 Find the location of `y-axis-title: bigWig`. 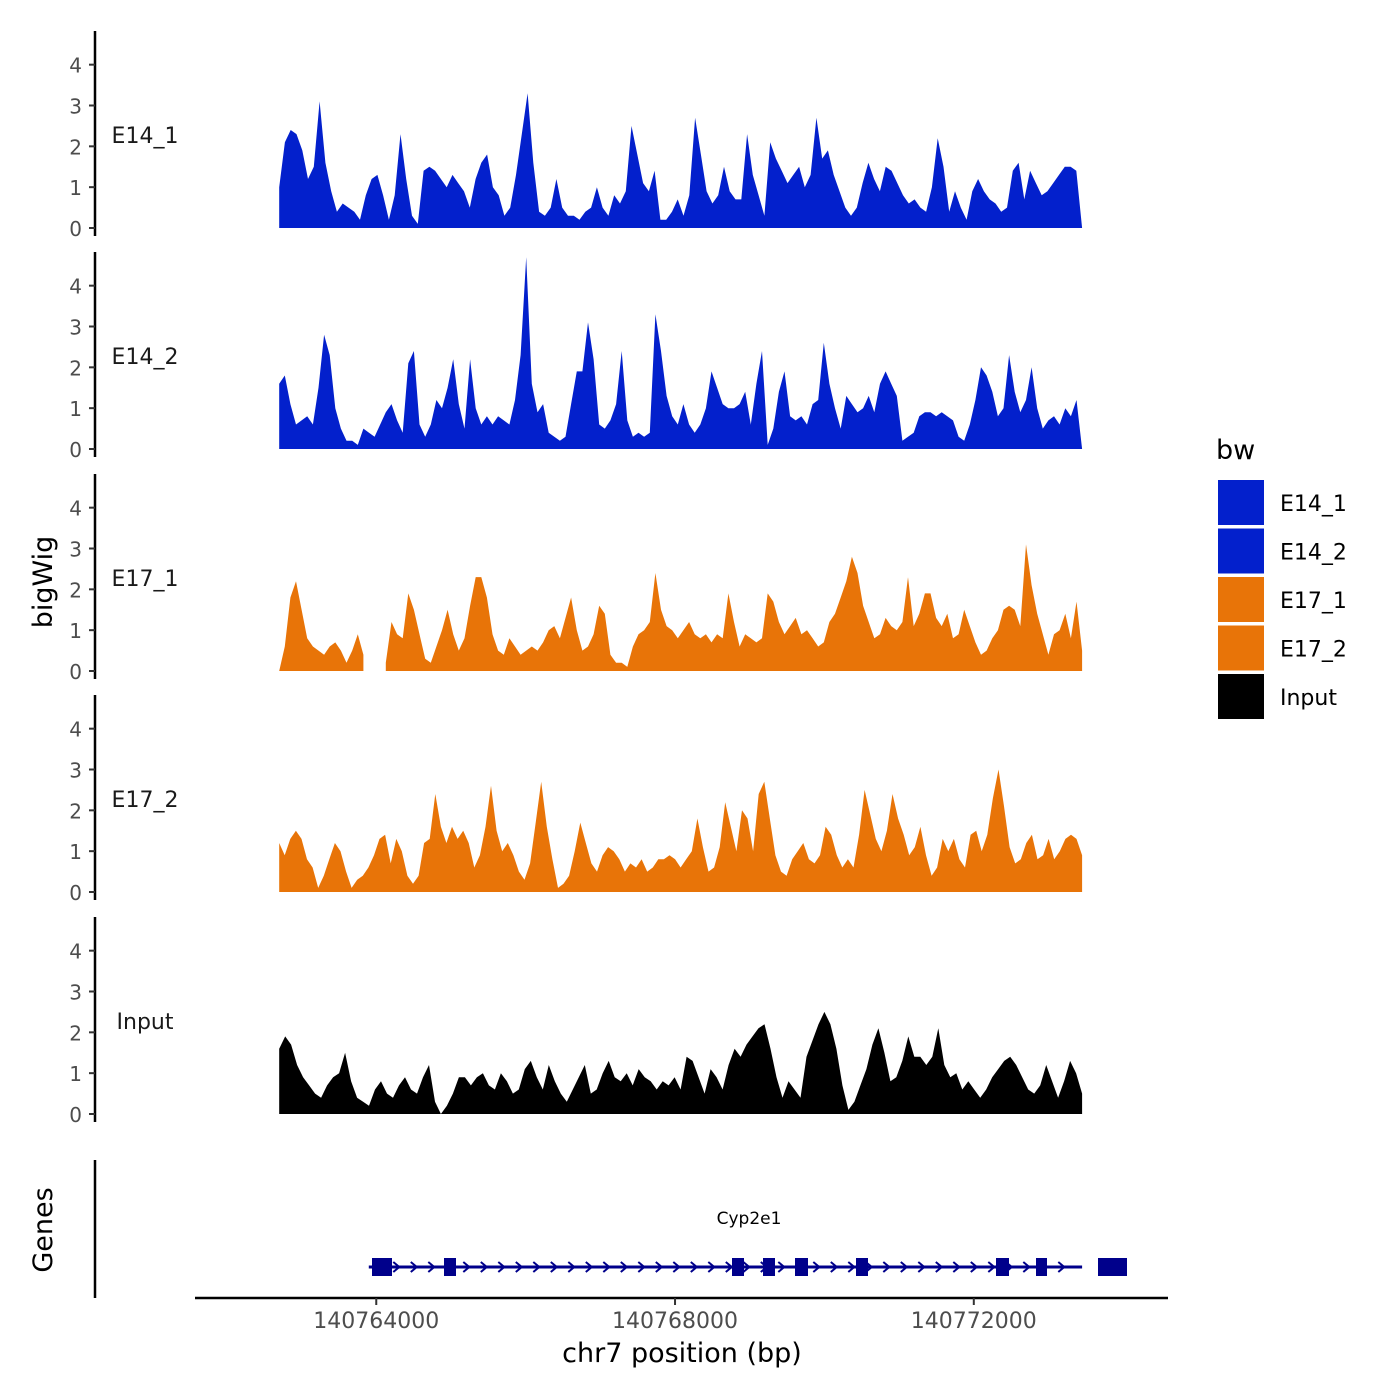

y-axis-title: bigWig is located at coordinates (43, 582).